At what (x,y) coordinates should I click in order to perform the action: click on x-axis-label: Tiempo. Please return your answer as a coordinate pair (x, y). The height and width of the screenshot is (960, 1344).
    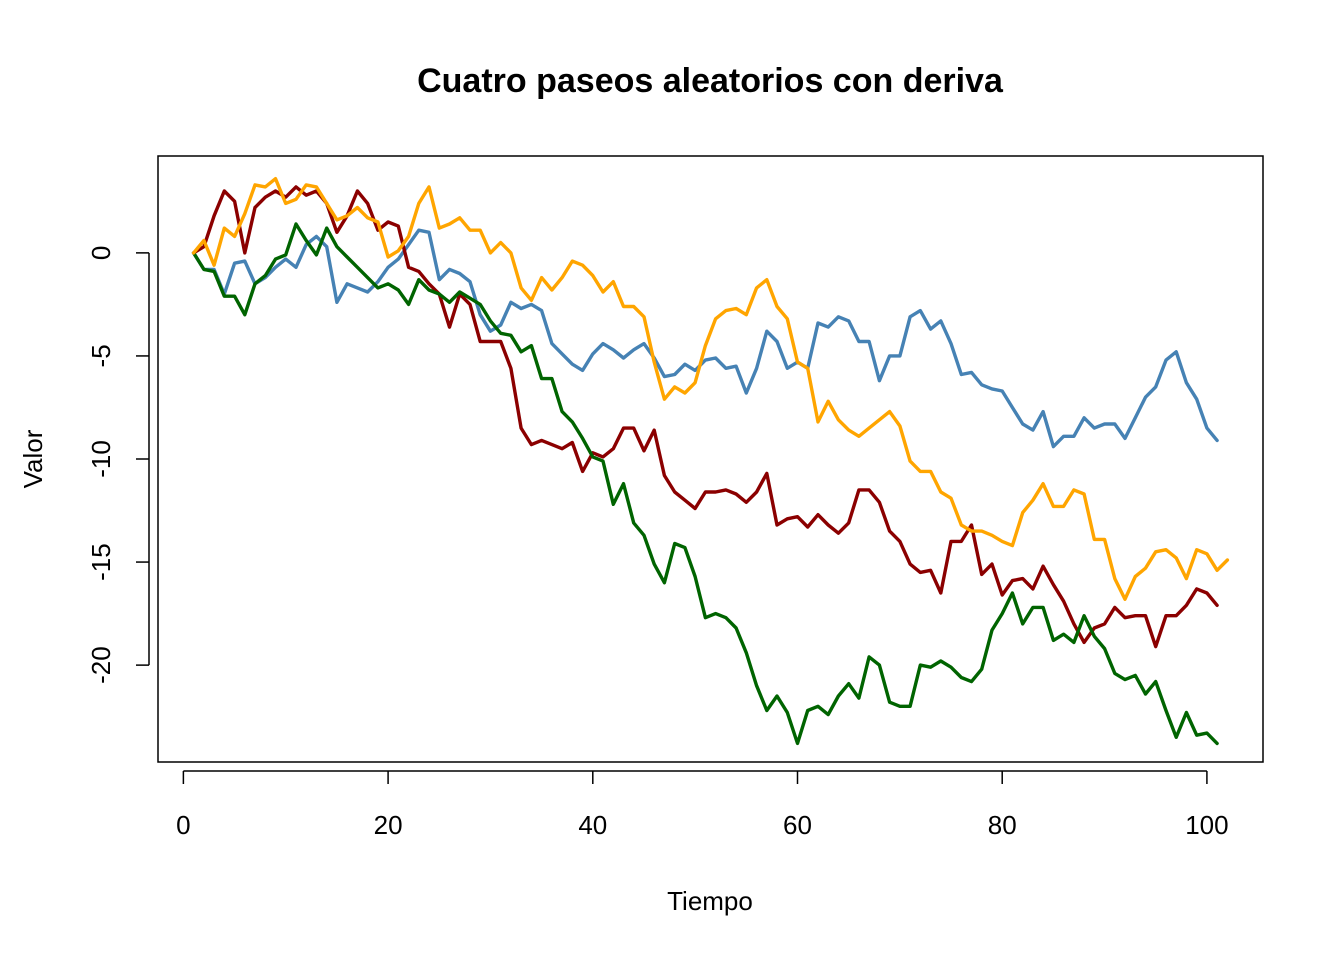
    Looking at the image, I should click on (710, 901).